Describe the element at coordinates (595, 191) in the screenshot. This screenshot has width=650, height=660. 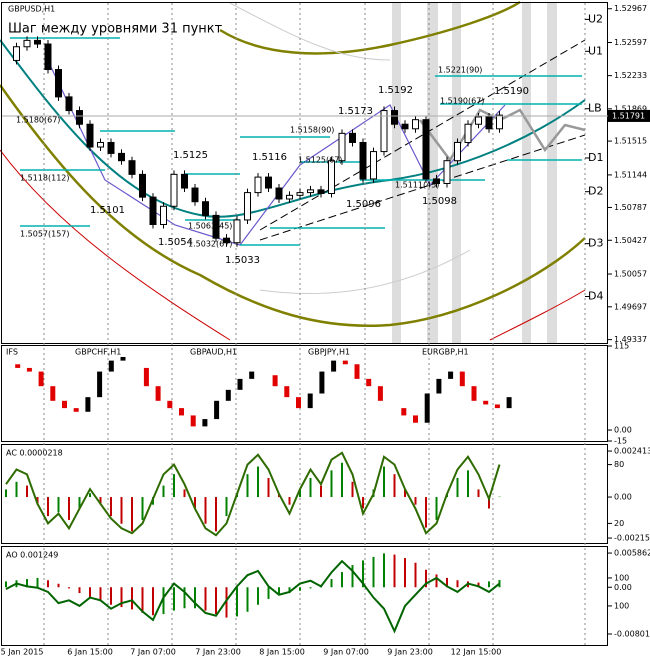
I see `level-name: D2` at that location.